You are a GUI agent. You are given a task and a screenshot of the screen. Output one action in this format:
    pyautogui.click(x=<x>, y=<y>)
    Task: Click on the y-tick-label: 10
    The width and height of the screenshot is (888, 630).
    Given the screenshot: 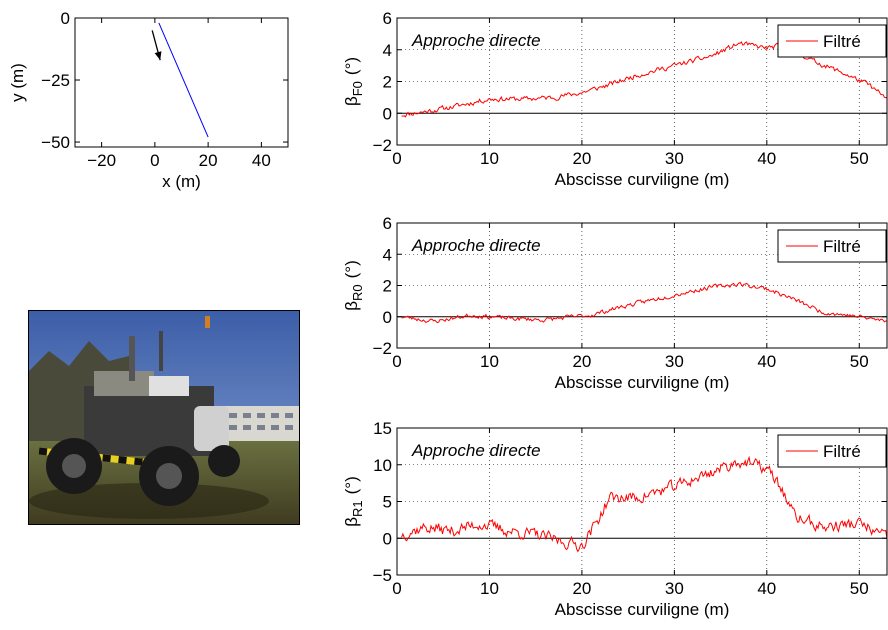 What is the action you would take?
    pyautogui.click(x=382, y=465)
    